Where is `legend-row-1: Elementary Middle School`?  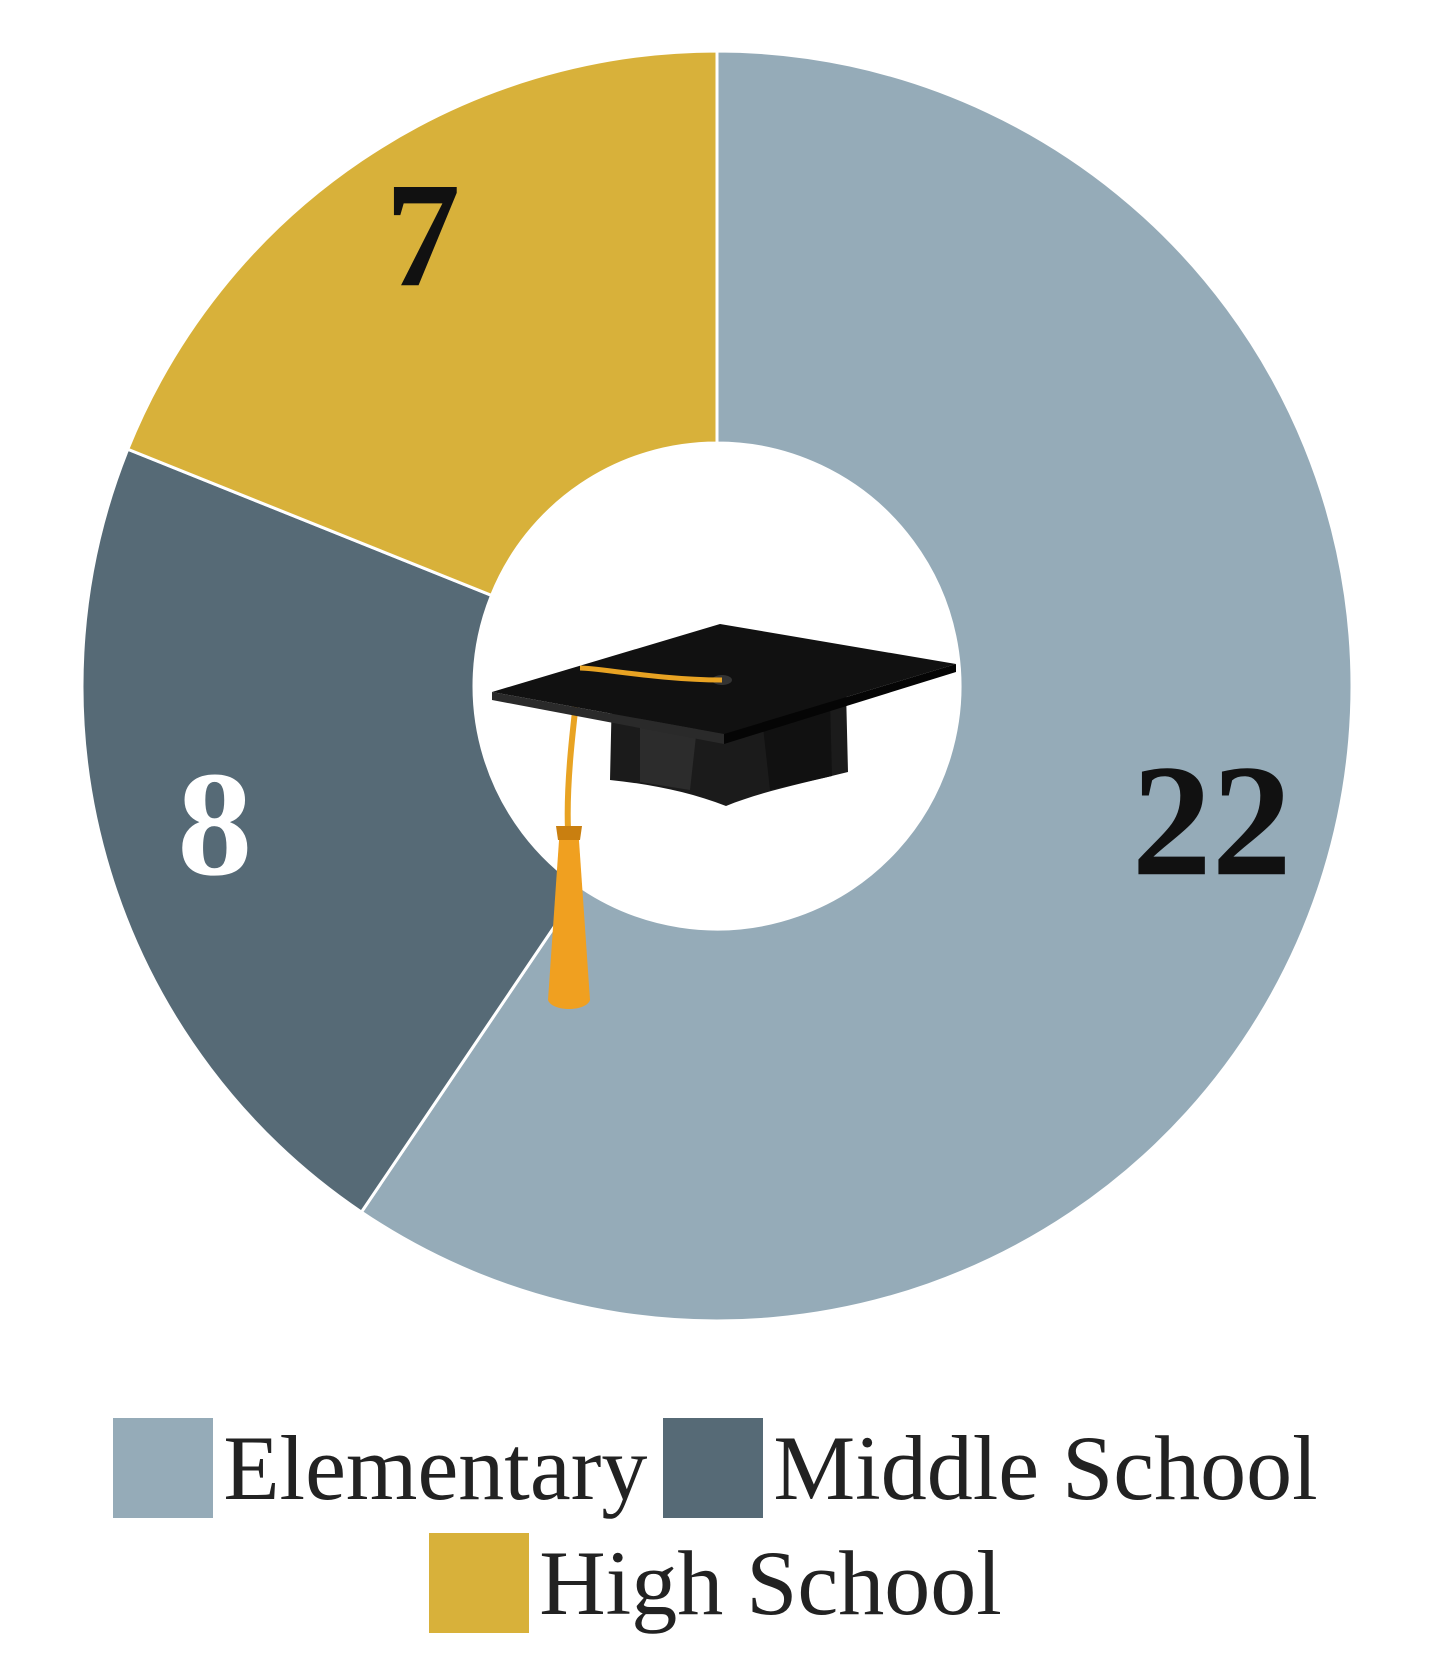 legend-row-1: Elementary Middle School is located at coordinates (715, 1467).